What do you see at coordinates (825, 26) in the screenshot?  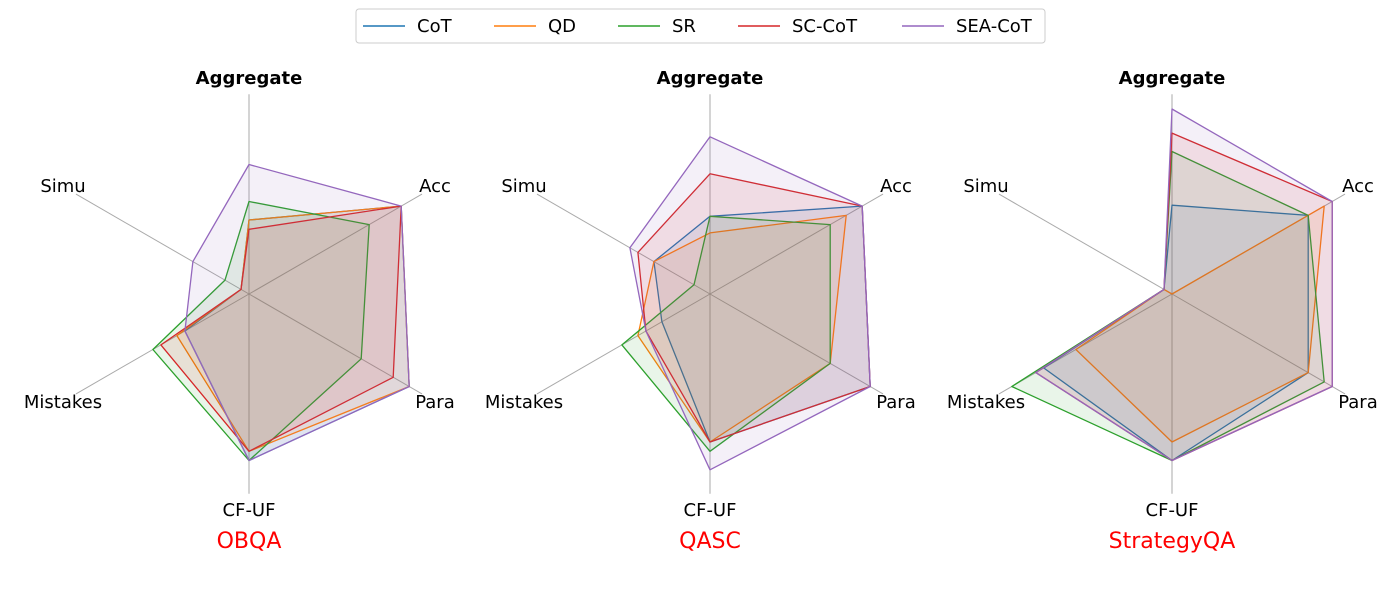 I see `legend-label-sc-cot: SC-CoT` at bounding box center [825, 26].